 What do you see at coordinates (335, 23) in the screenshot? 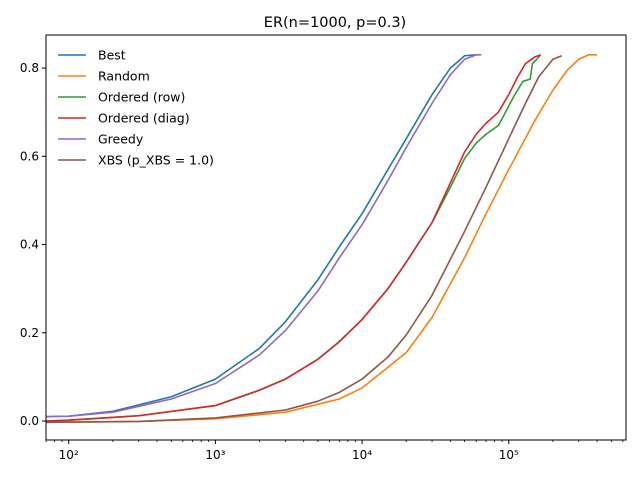
I see `chart-title: ER(n=1000, p=0.3)` at bounding box center [335, 23].